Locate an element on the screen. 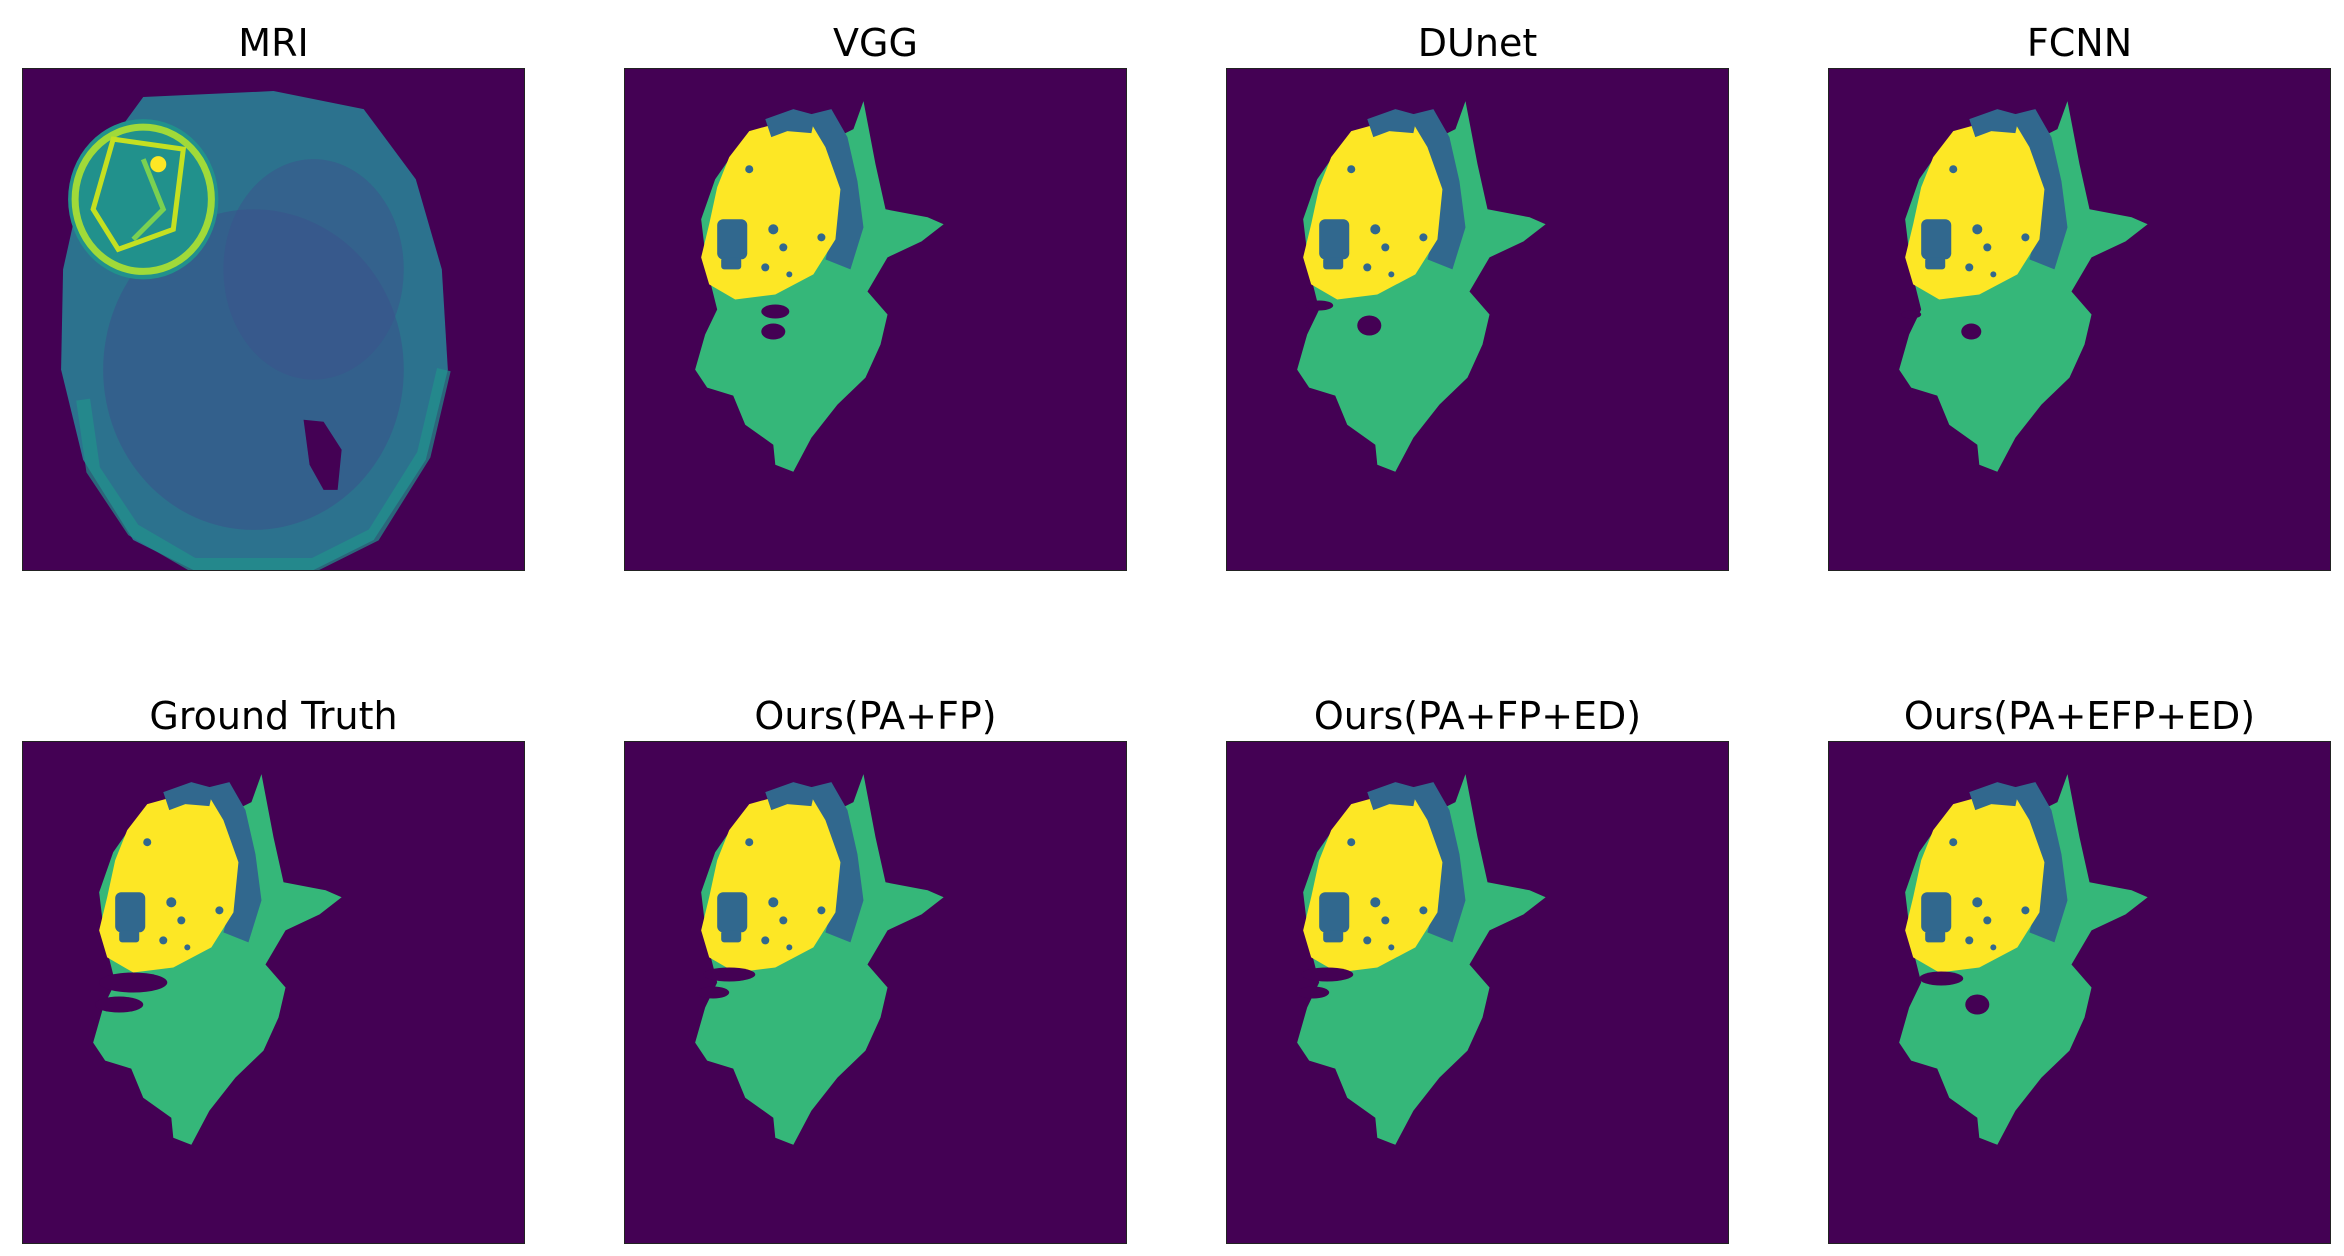 This screenshot has width=2344, height=1256. ventricle-area is located at coordinates (313, 269).